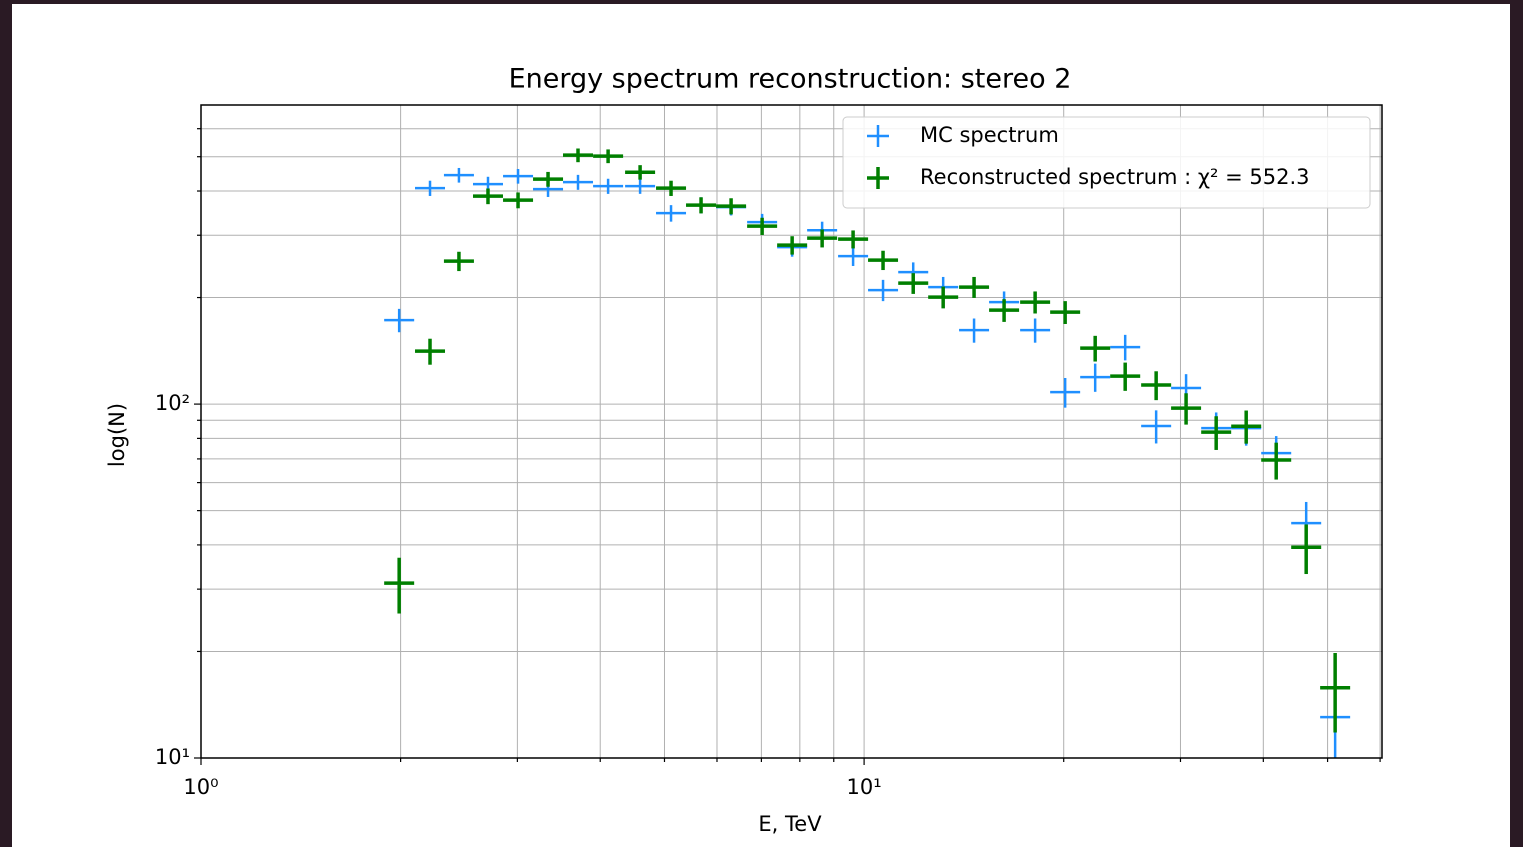 This screenshot has height=847, width=1523. I want to click on chart-title: Energy spectrum reconstruction: stereo 2, so click(790, 79).